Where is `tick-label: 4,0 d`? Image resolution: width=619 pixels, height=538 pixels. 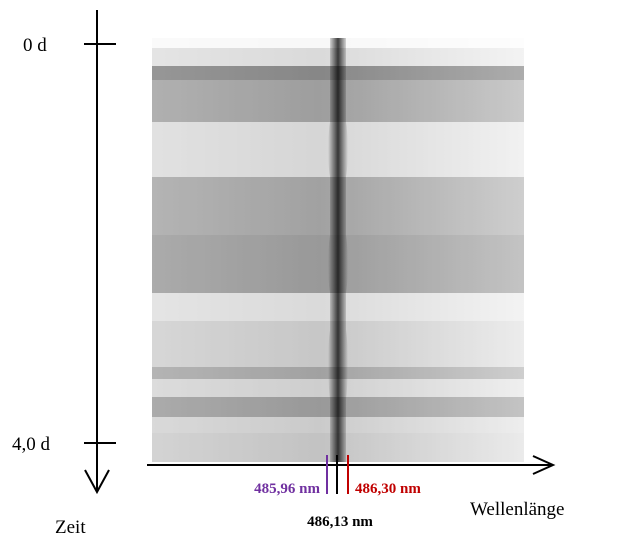
tick-label: 4,0 d is located at coordinates (31, 444).